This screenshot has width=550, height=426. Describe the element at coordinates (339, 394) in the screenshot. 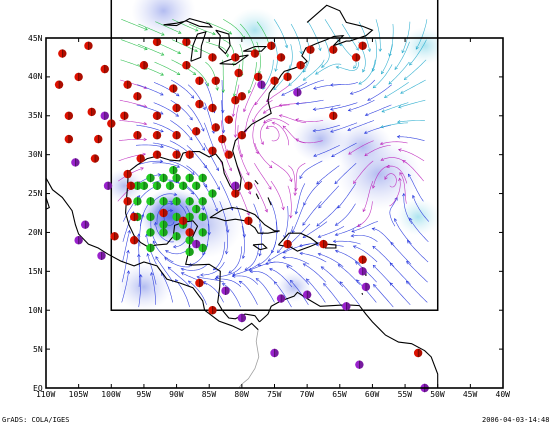

I see `x-tick-label: 65W` at that location.